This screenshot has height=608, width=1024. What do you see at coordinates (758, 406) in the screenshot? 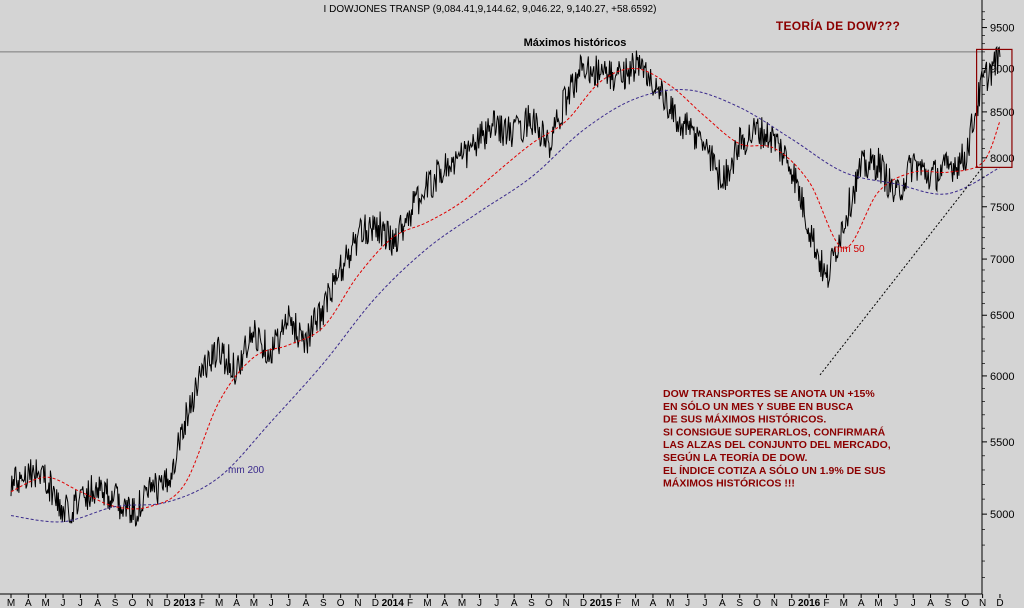
I see `annotation-line: EN SÓLO UN MES Y SUBE EN BUSCA` at bounding box center [758, 406].